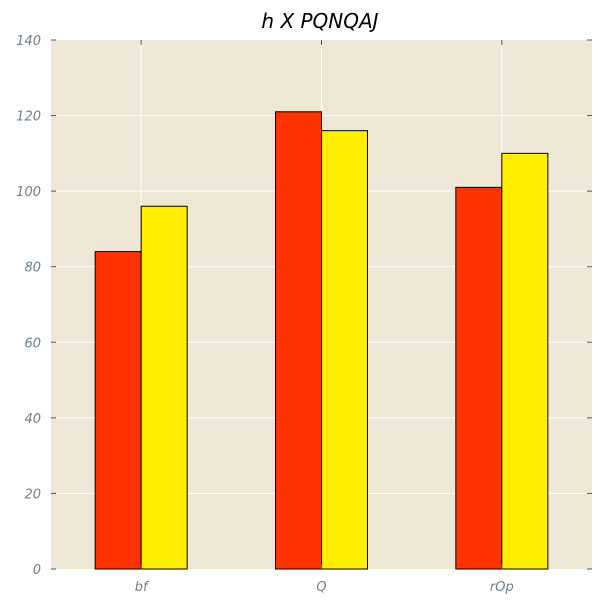 Image resolution: width=608 pixels, height=608 pixels. Describe the element at coordinates (28, 41) in the screenshot. I see `y-tick-label: 140` at that location.